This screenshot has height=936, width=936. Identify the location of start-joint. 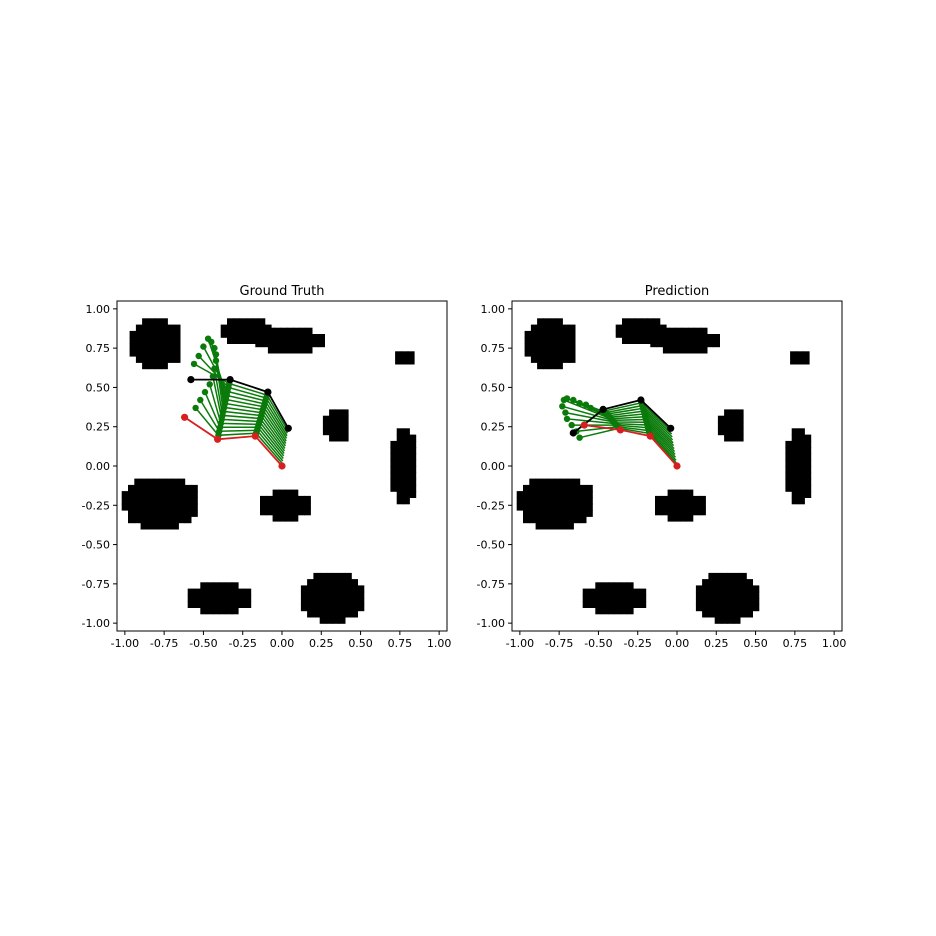
(218, 439).